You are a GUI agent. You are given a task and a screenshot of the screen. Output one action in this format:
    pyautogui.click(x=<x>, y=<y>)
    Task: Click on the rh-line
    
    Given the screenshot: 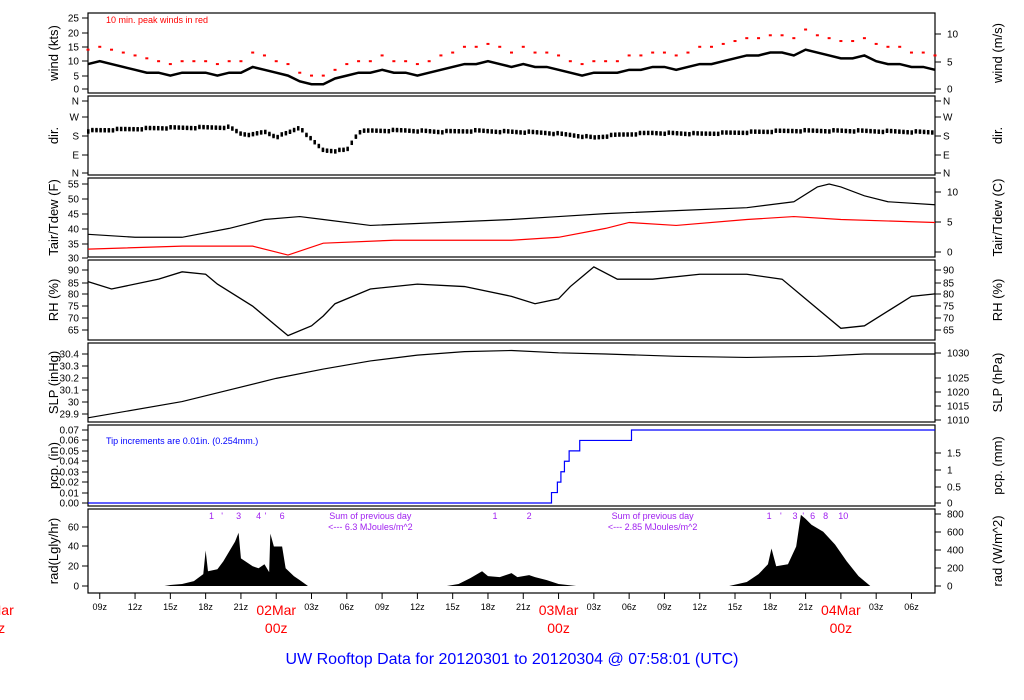 What is the action you would take?
    pyautogui.click(x=511, y=301)
    